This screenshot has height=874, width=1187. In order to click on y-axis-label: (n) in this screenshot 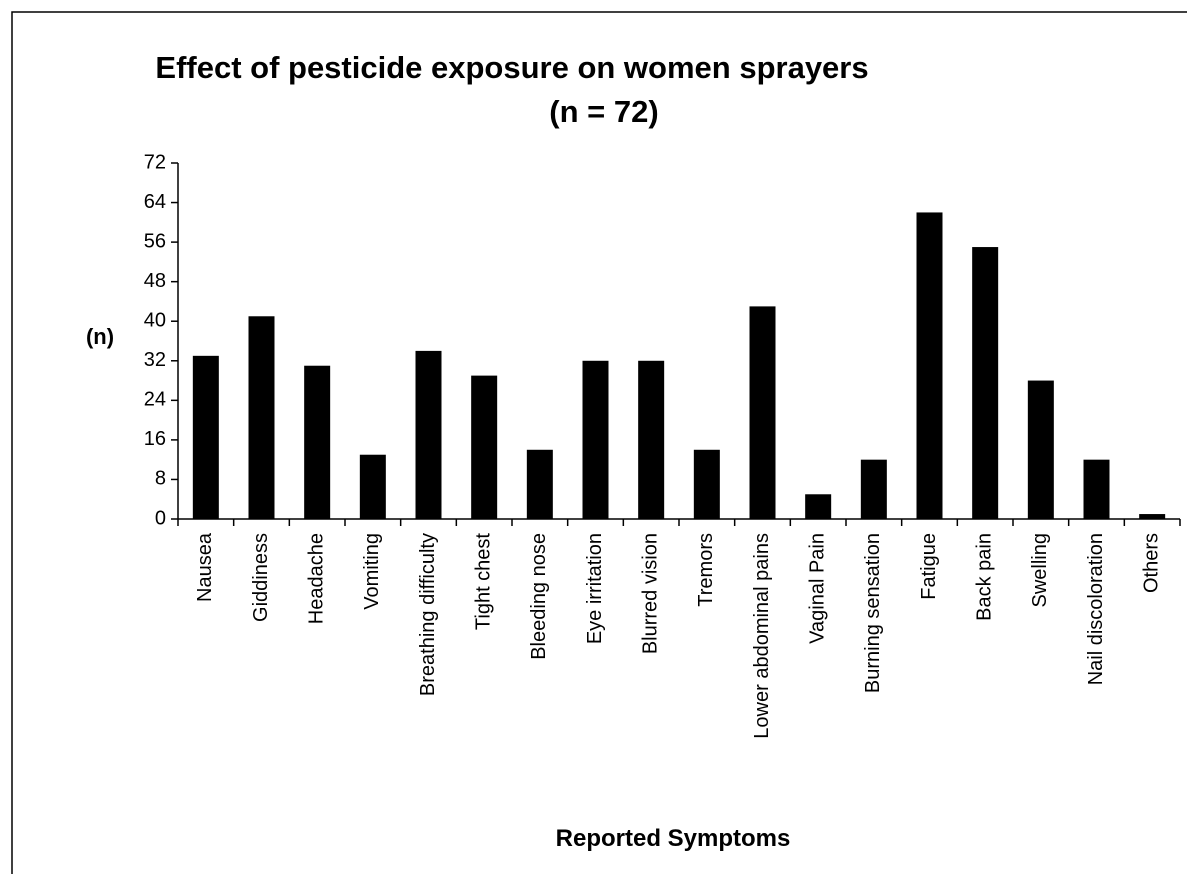, I will do `click(100, 336)`.